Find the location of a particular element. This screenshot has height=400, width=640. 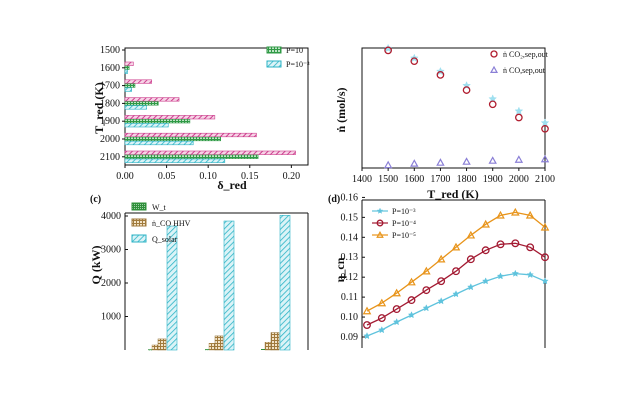

legend-swatch-c2 is located at coordinates (139, 222).